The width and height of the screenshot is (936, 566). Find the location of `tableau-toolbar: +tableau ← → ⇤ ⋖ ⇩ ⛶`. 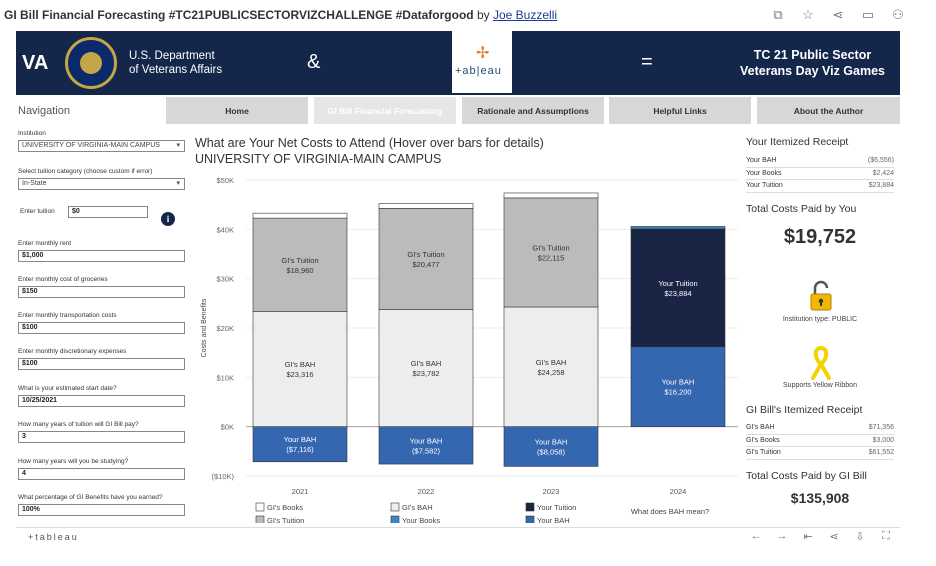

tableau-toolbar: +tableau ← → ⇤ ⋖ ⇩ ⛶ is located at coordinates (458, 536).